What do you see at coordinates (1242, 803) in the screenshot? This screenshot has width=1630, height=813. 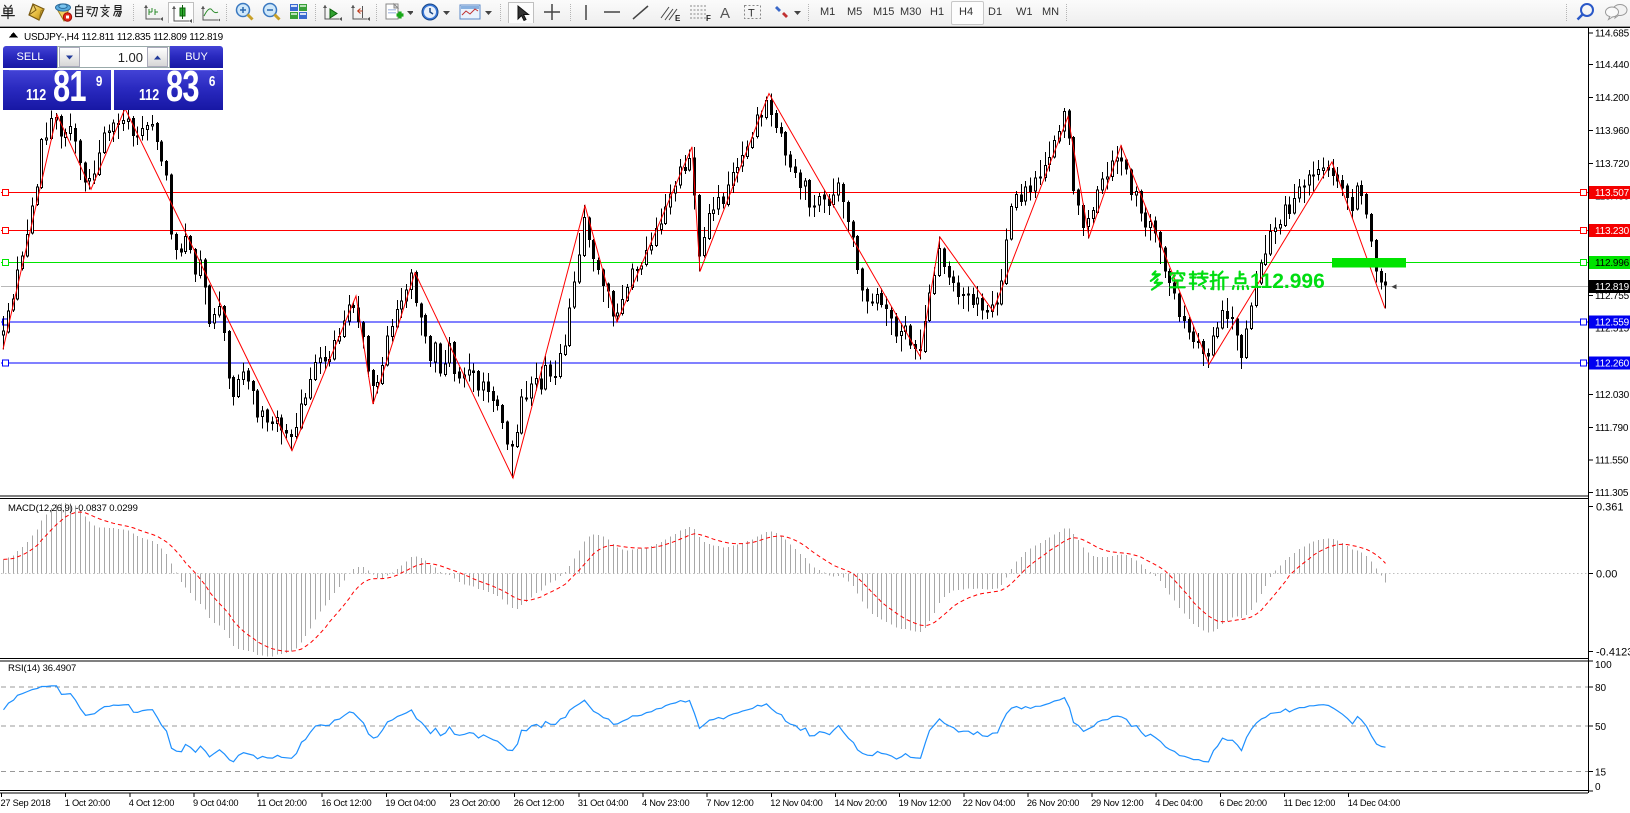 I see `svg-text: 6 Dec 20:00` at bounding box center [1242, 803].